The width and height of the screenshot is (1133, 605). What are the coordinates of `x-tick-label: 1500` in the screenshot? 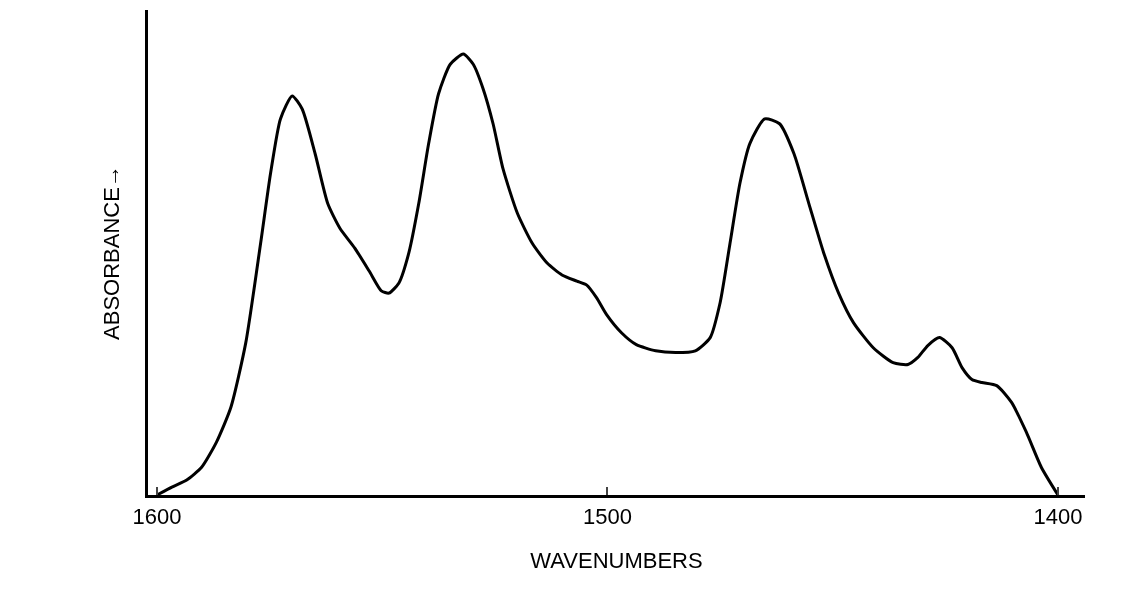 It's located at (607, 517).